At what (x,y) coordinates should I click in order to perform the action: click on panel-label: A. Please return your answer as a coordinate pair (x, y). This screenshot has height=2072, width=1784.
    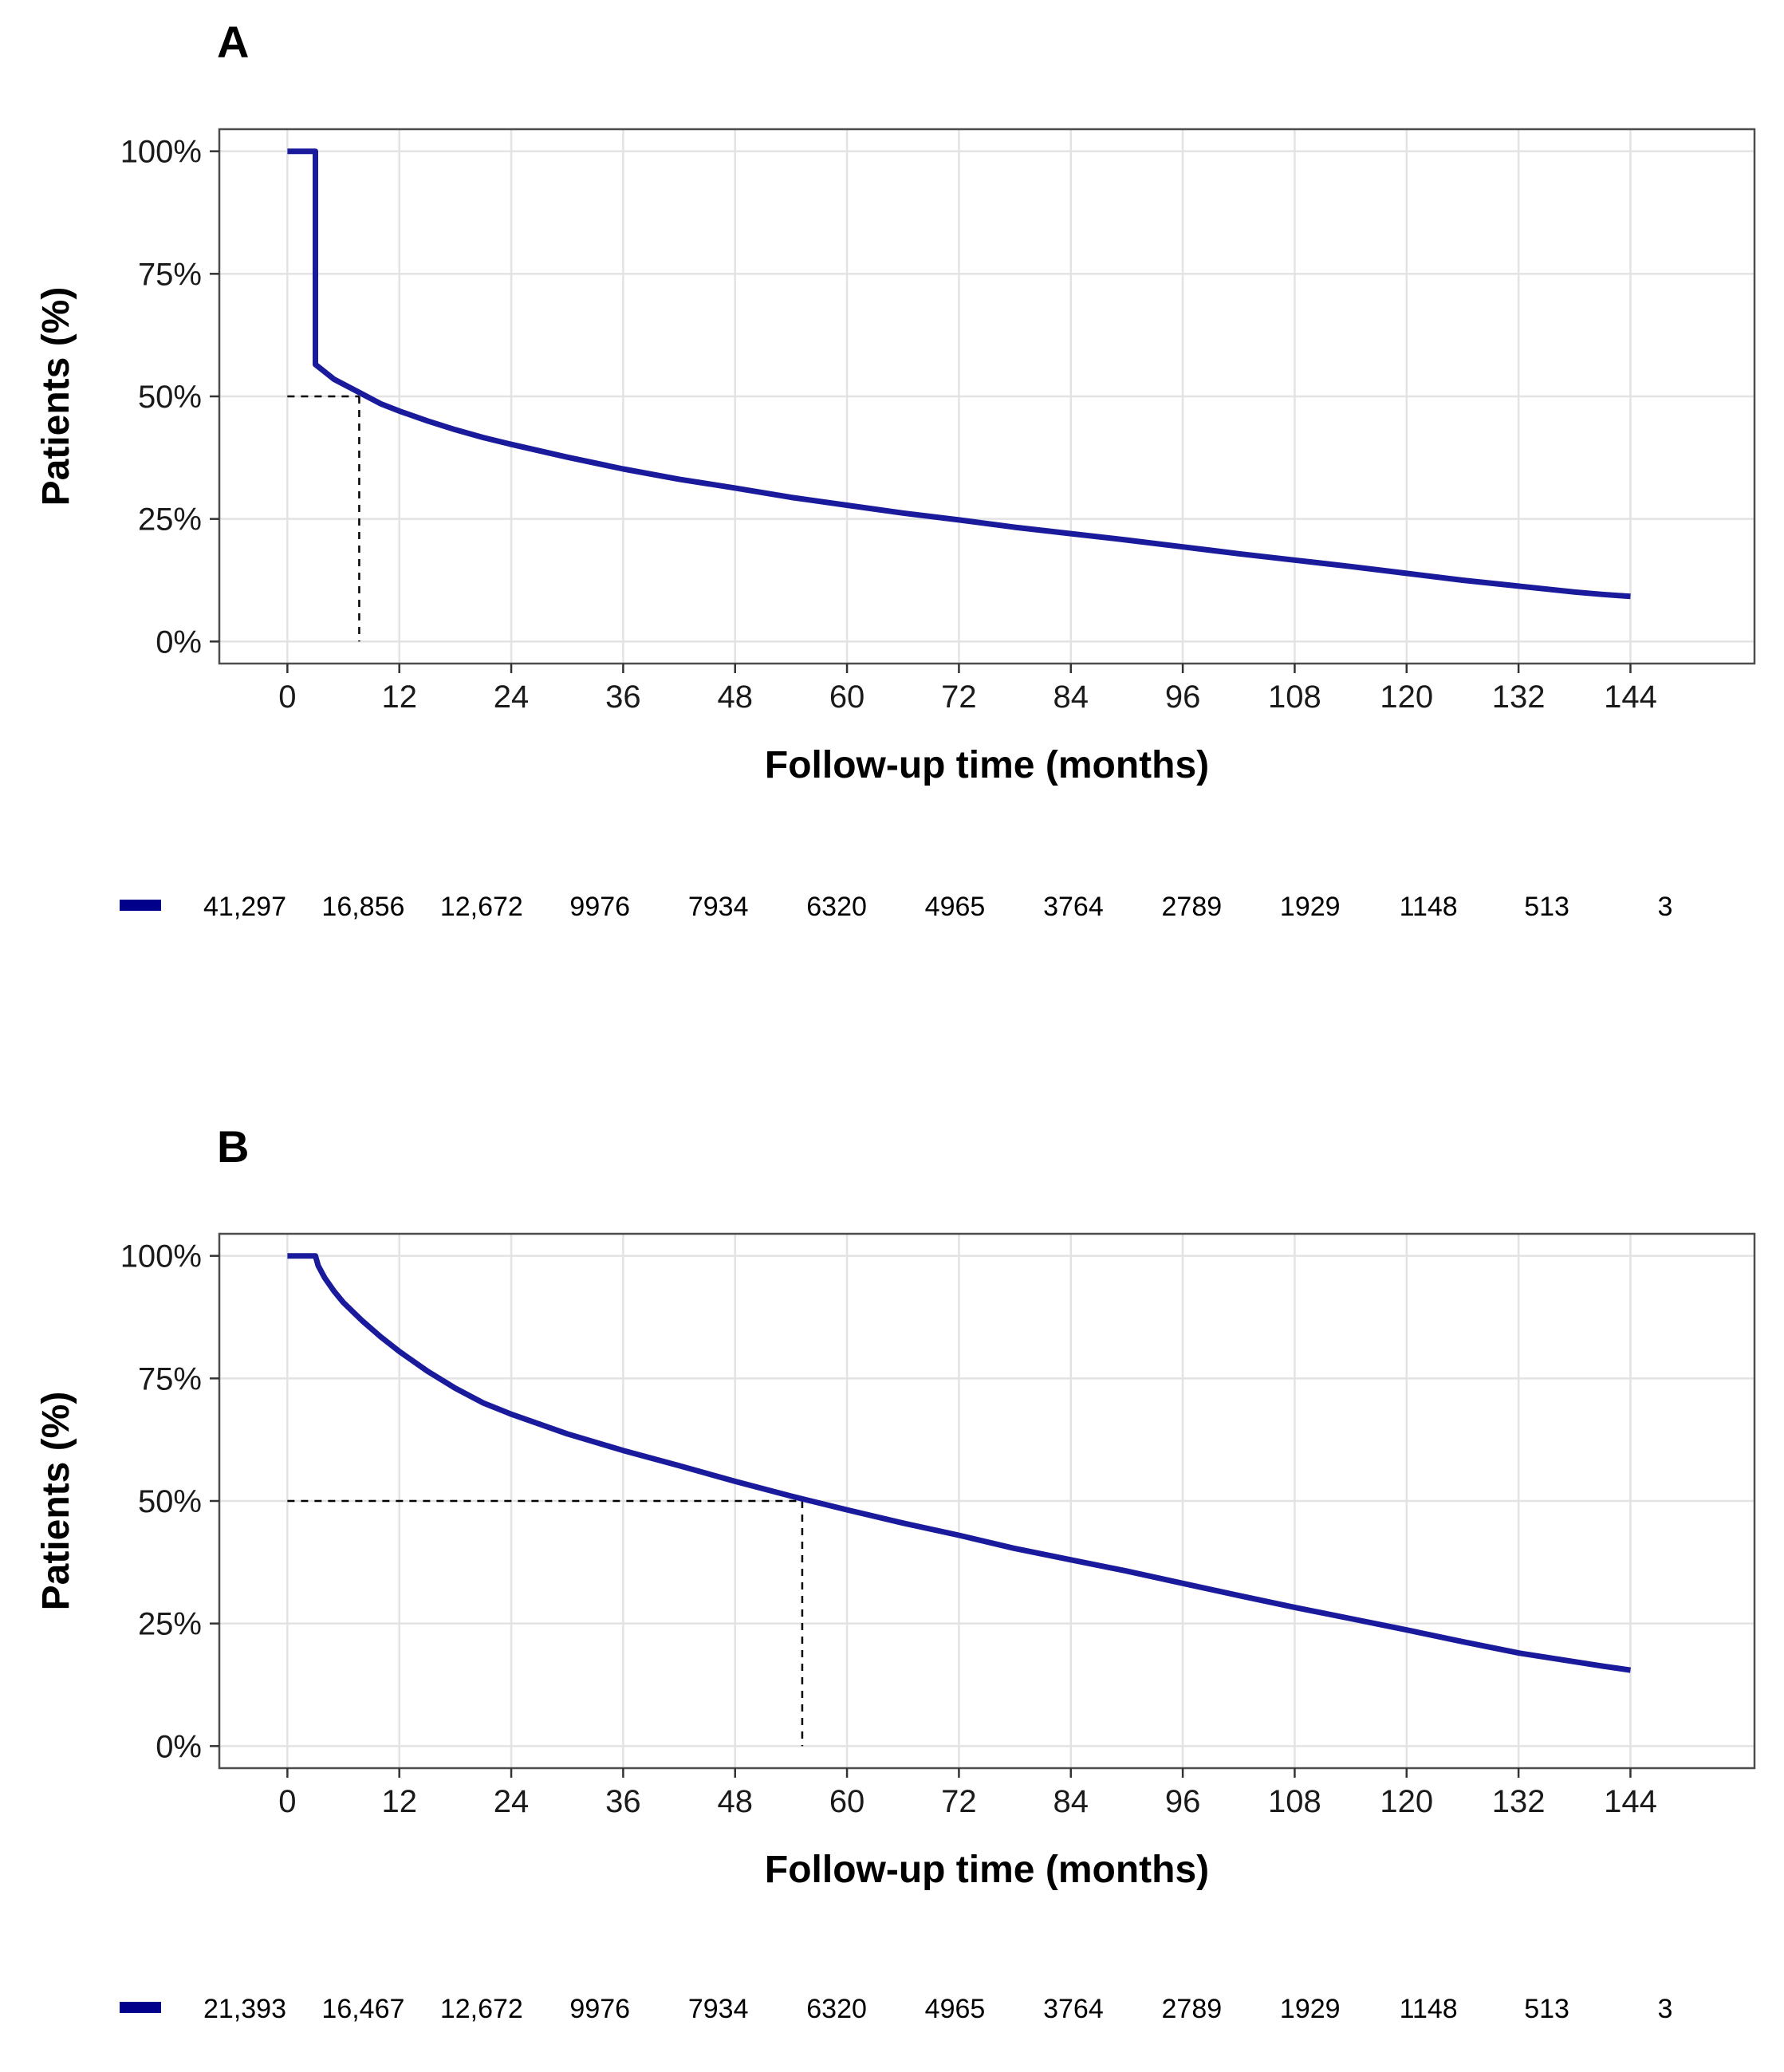
    Looking at the image, I should click on (233, 42).